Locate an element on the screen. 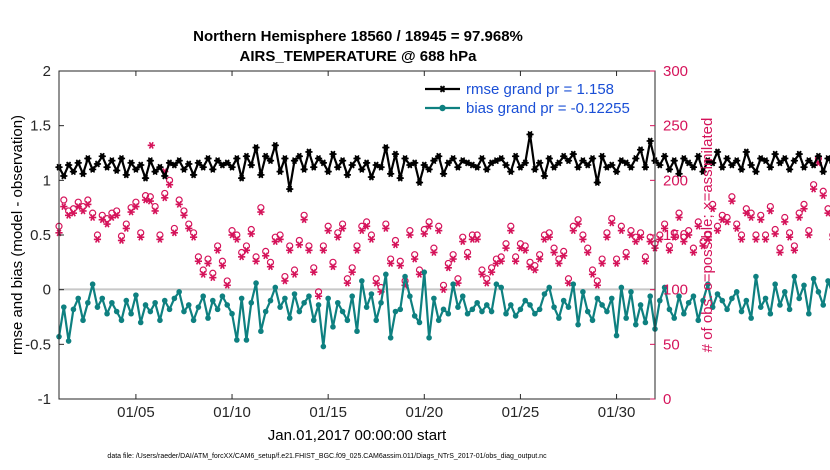 The image size is (830, 470). y-axis-left: -1 -0.5 0 0.5 1 1.5 2 is located at coordinates (44, 235).